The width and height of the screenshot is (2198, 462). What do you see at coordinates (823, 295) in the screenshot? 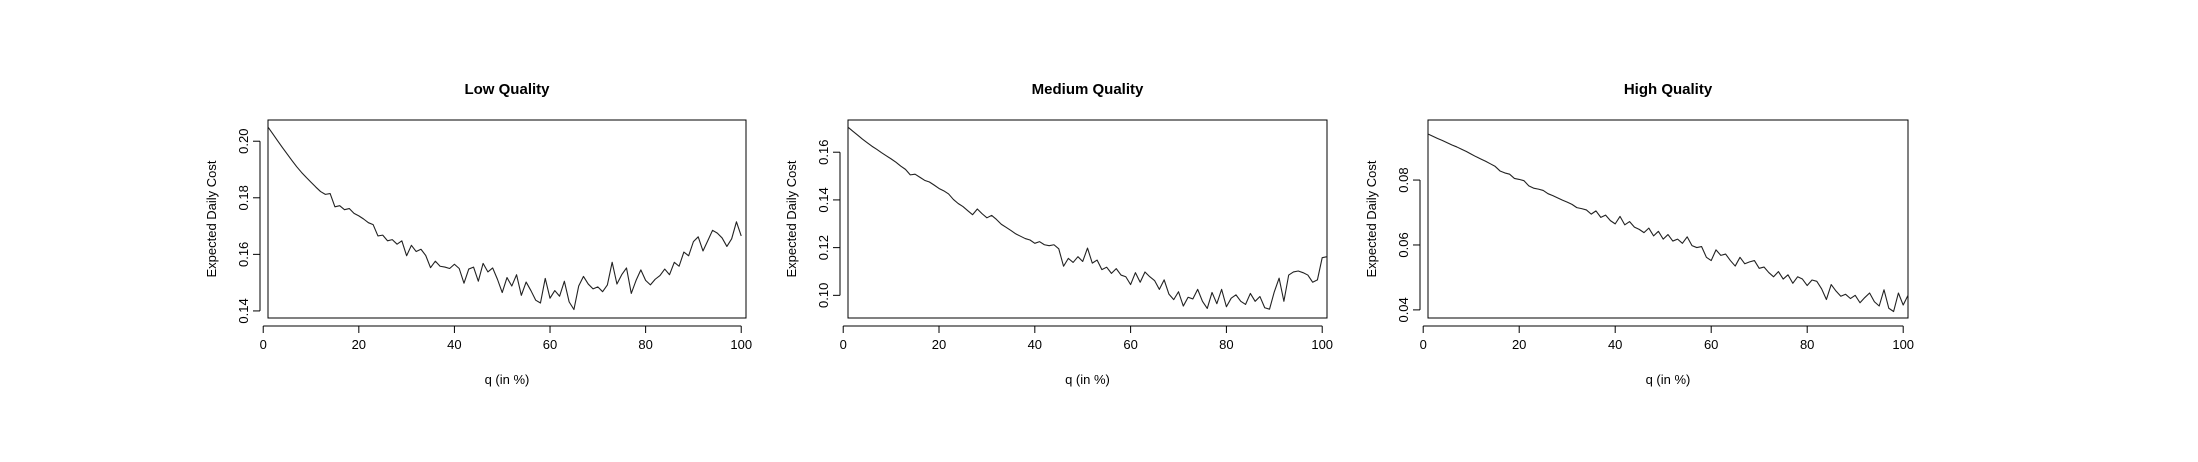
I see `y-tick-label: 0.10` at bounding box center [823, 295].